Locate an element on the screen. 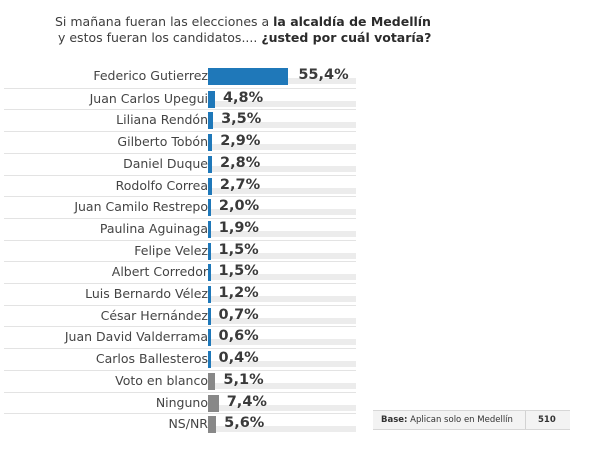 Image resolution: width=601 pixels, height=456 pixels. value-label: 0,7% is located at coordinates (238, 314).